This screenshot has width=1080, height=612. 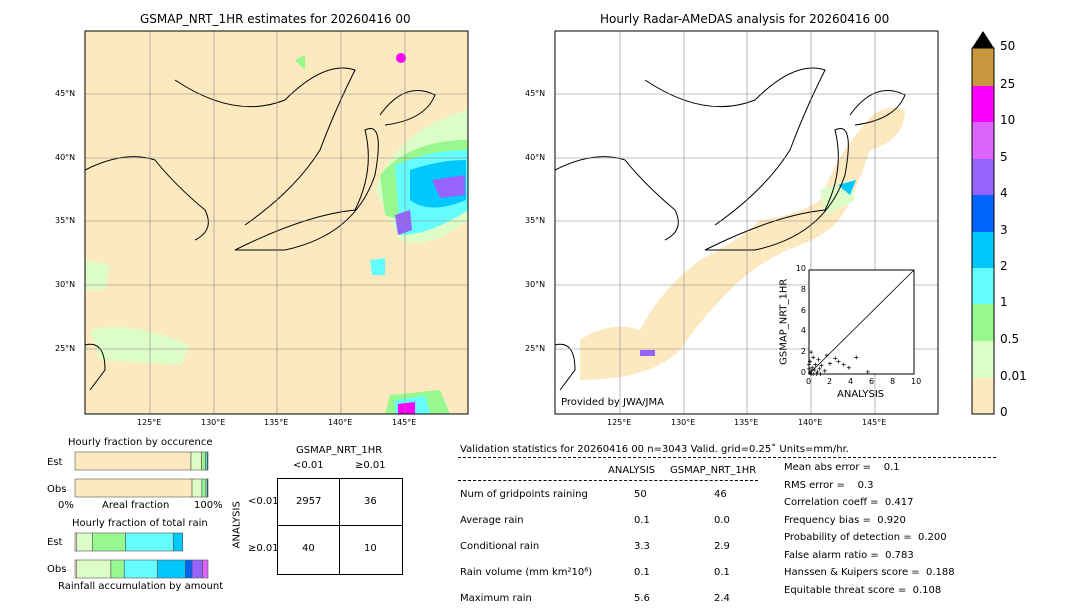 What do you see at coordinates (140, 523) in the screenshot?
I see `rain-fraction-title: Hourly fraction of total rain` at bounding box center [140, 523].